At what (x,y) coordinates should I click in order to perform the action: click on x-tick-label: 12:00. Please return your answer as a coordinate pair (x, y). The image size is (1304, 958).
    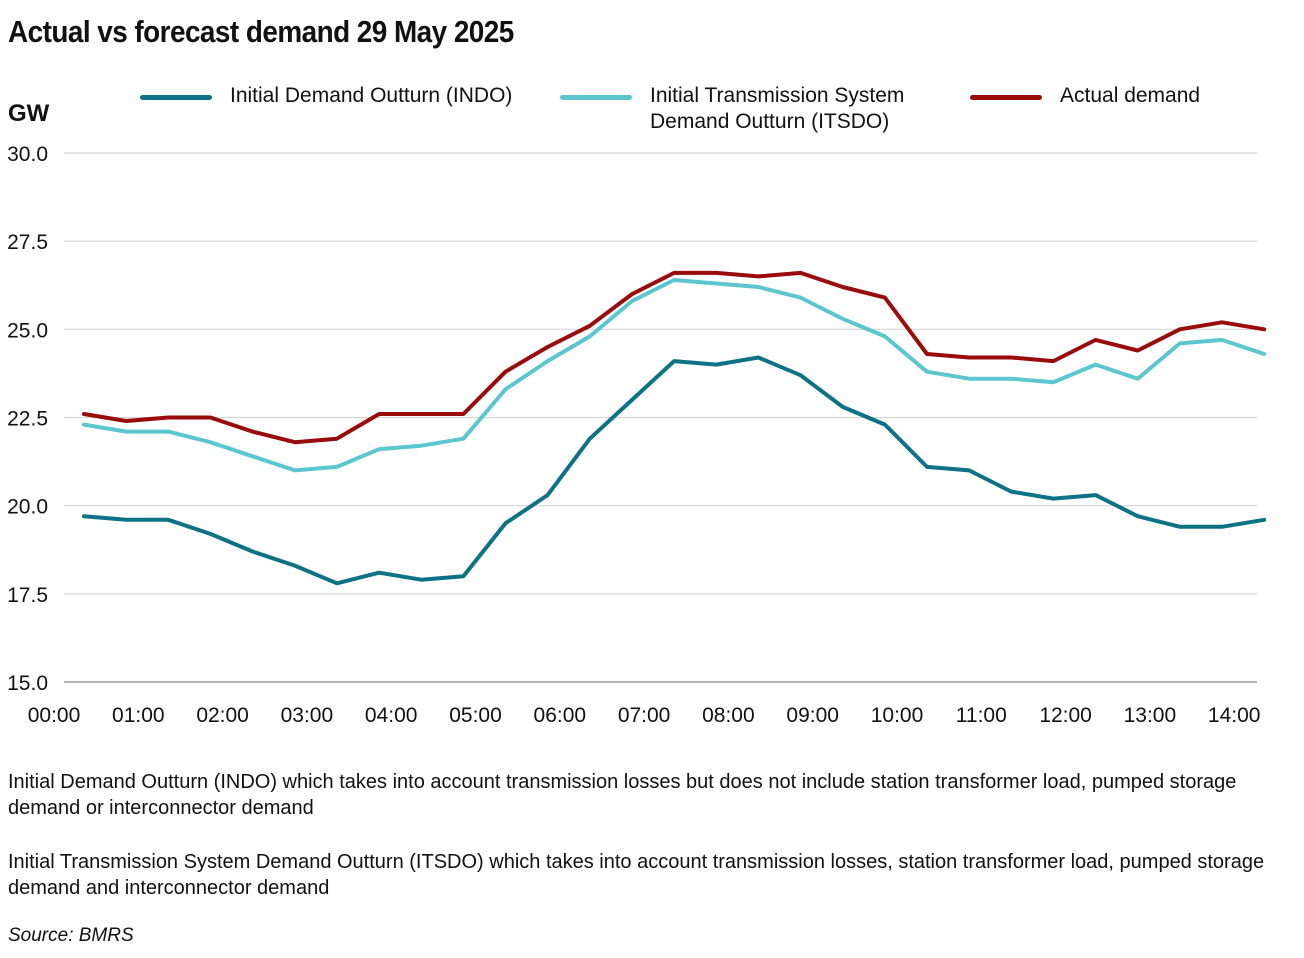
    Looking at the image, I should click on (1065, 715).